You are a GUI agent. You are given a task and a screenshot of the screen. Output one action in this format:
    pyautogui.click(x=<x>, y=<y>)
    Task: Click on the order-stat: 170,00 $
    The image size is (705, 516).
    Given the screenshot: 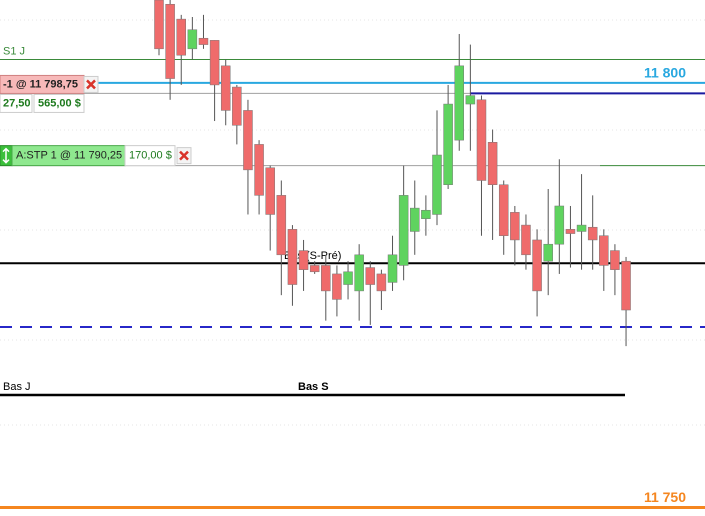 What is the action you would take?
    pyautogui.click(x=150, y=156)
    